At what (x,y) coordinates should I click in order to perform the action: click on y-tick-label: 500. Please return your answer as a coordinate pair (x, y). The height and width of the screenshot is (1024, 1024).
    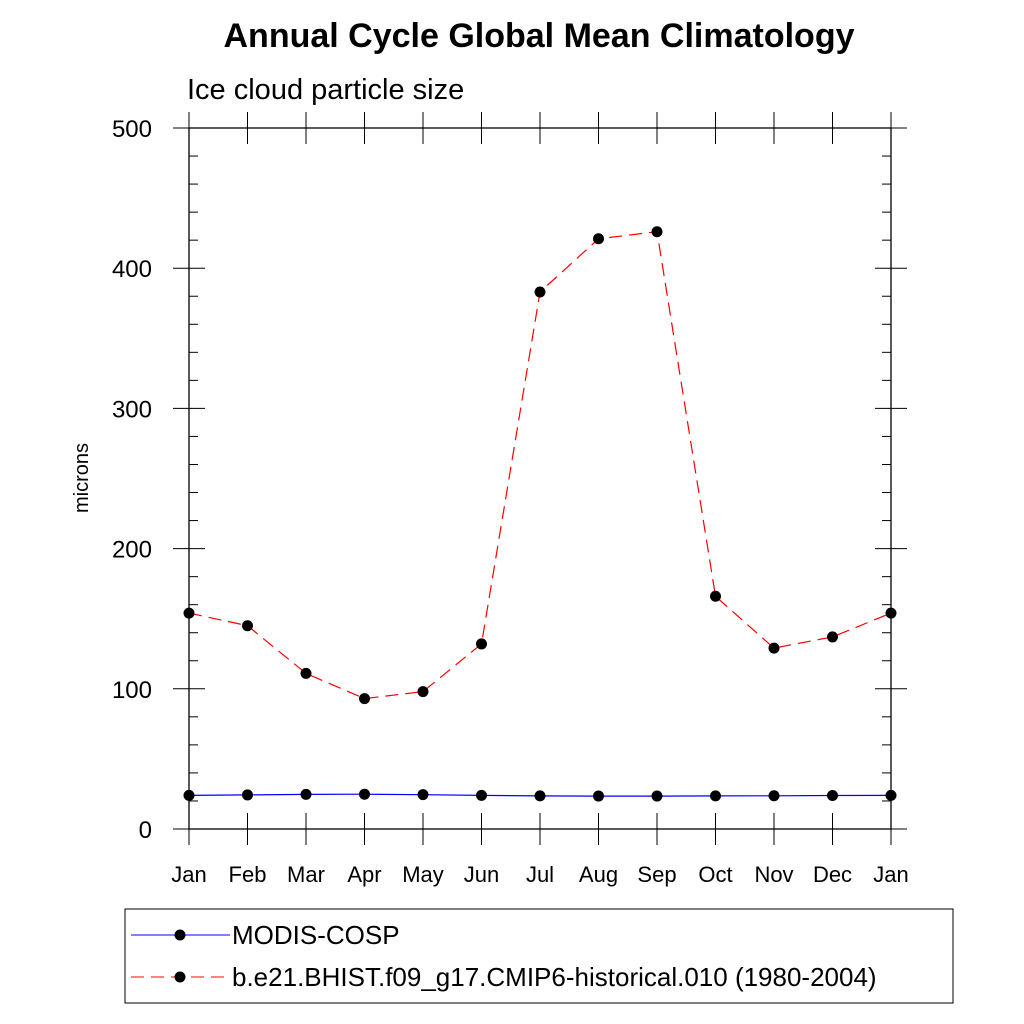
    Looking at the image, I should click on (132, 129).